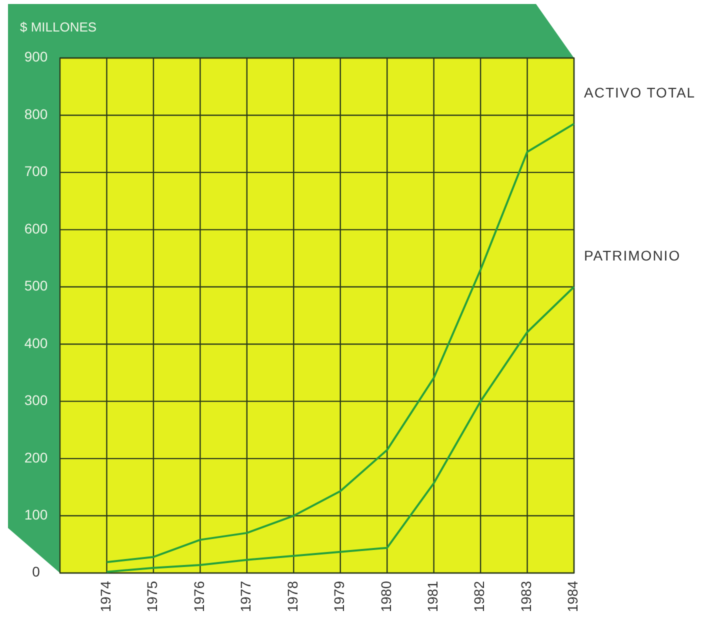 Image resolution: width=723 pixels, height=625 pixels. Describe the element at coordinates (640, 92) in the screenshot. I see `series-label: ACTIVO TOTAL` at that location.